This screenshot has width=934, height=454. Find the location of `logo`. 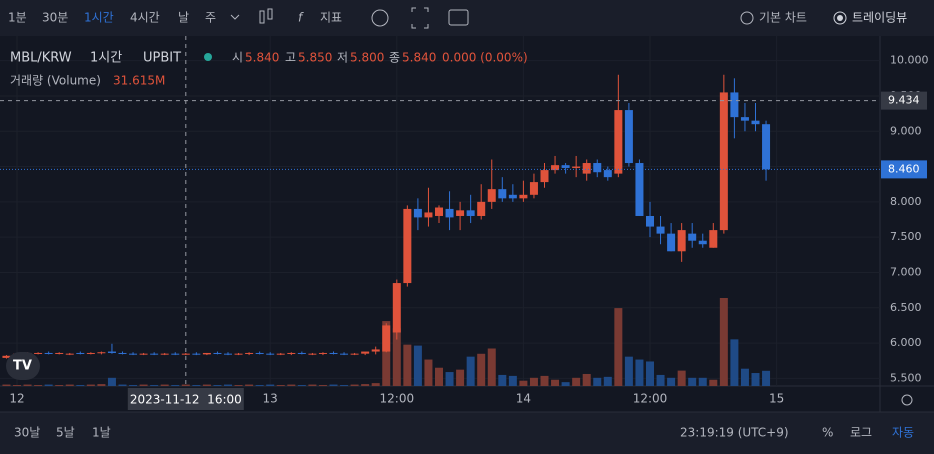

logo is located at coordinates (23, 366).